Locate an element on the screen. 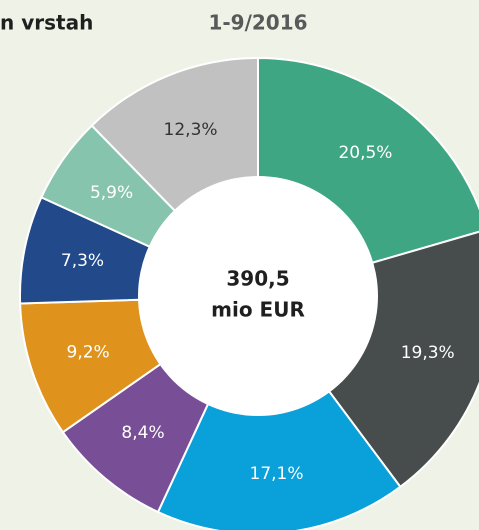  data-label: 12,3% is located at coordinates (191, 130).